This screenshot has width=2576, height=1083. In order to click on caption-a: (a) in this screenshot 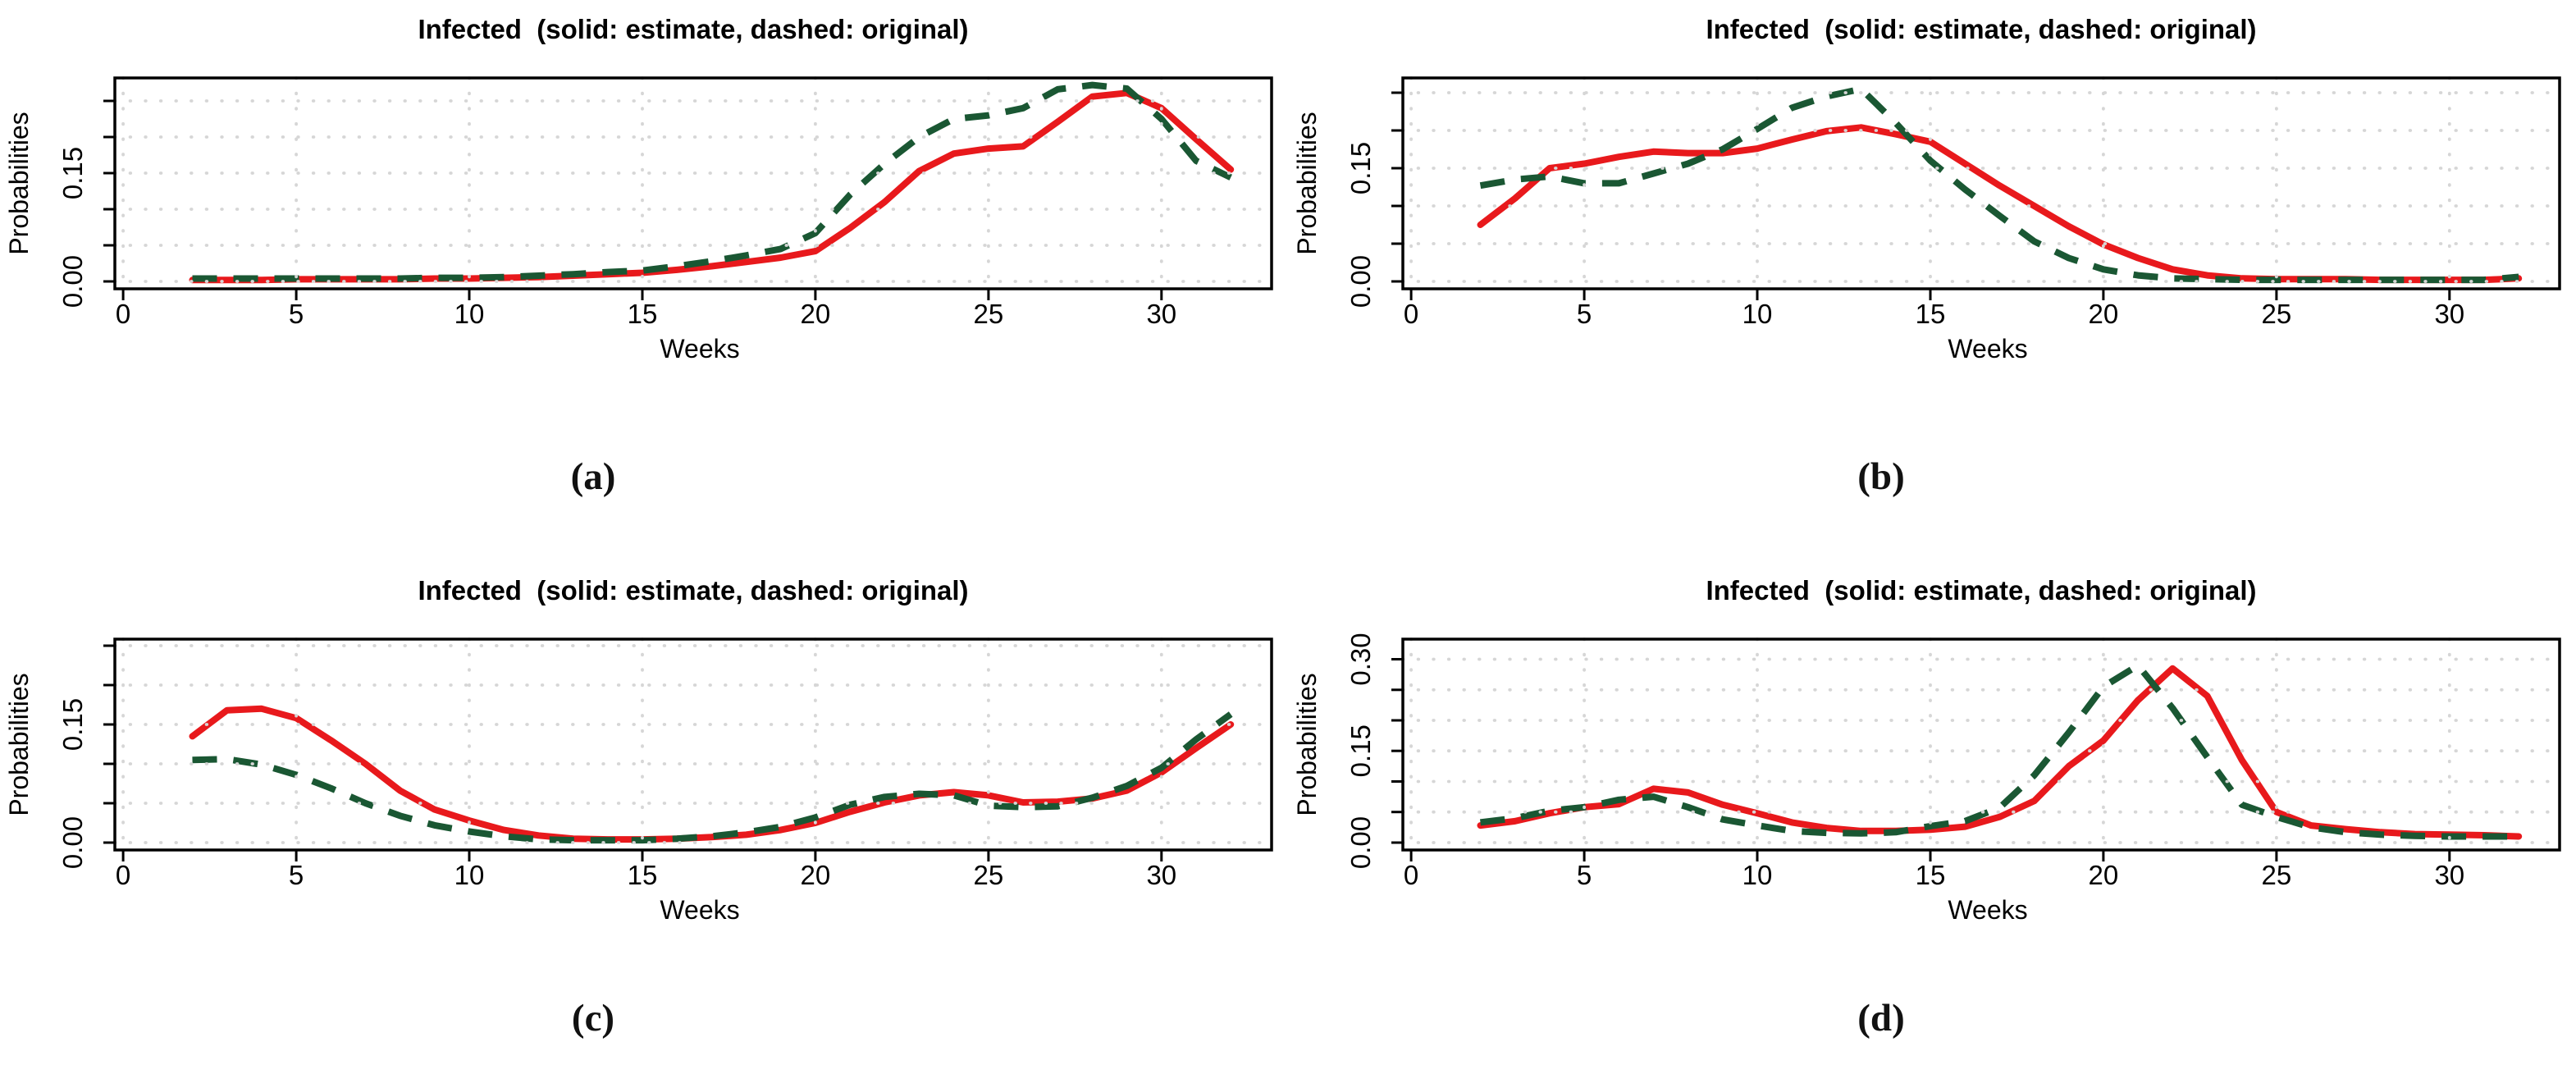, I will do `click(593, 476)`.